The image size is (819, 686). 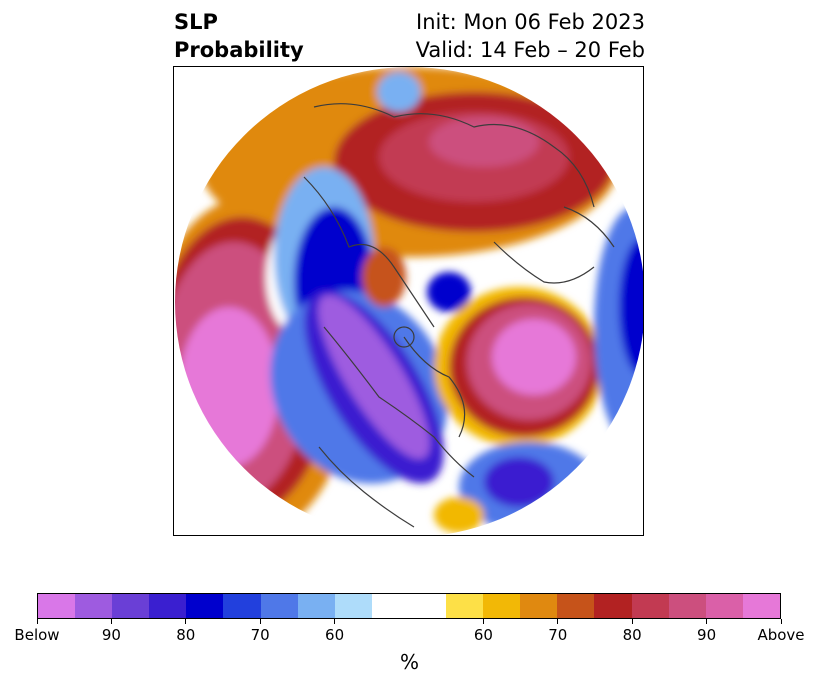 I want to click on valid-range: Valid: 14 Feb – 20 Feb, so click(x=530, y=50).